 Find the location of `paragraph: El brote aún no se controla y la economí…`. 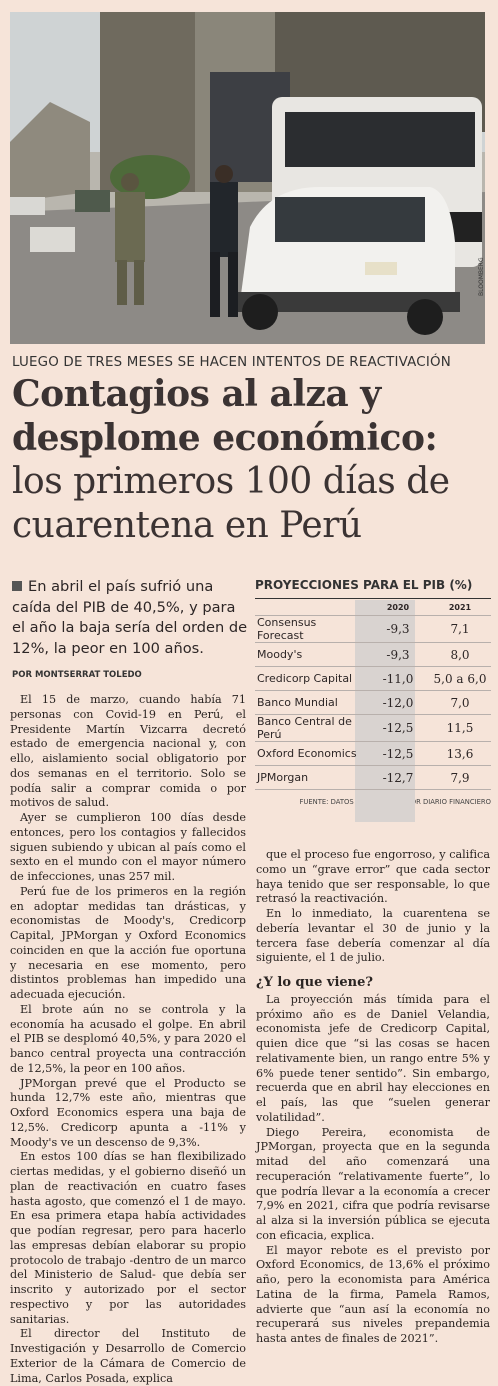

paragraph: El brote aún no se controla y la economí… is located at coordinates (128, 1038).